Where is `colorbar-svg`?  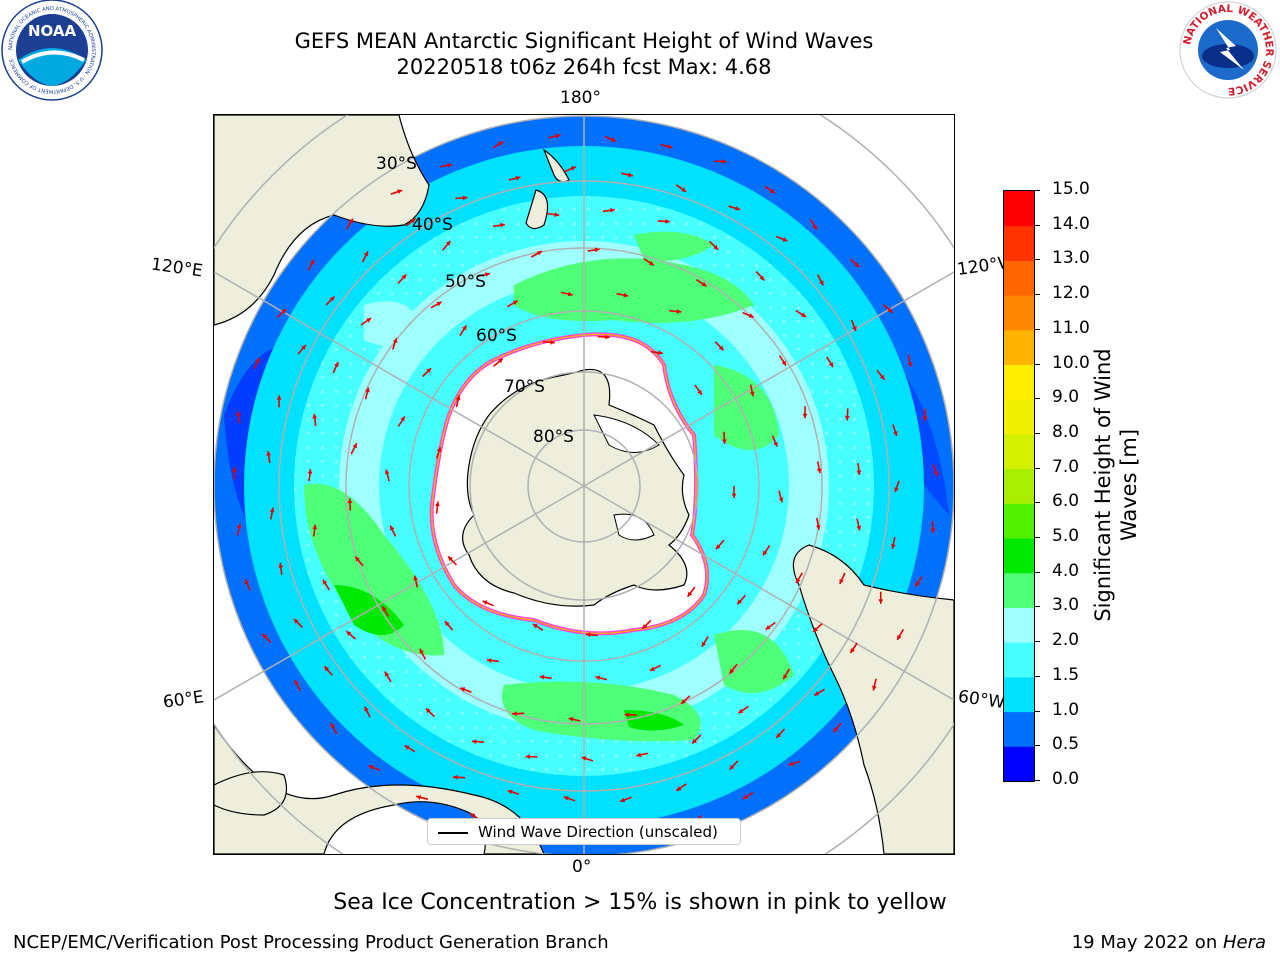 colorbar-svg is located at coordinates (1019, 486).